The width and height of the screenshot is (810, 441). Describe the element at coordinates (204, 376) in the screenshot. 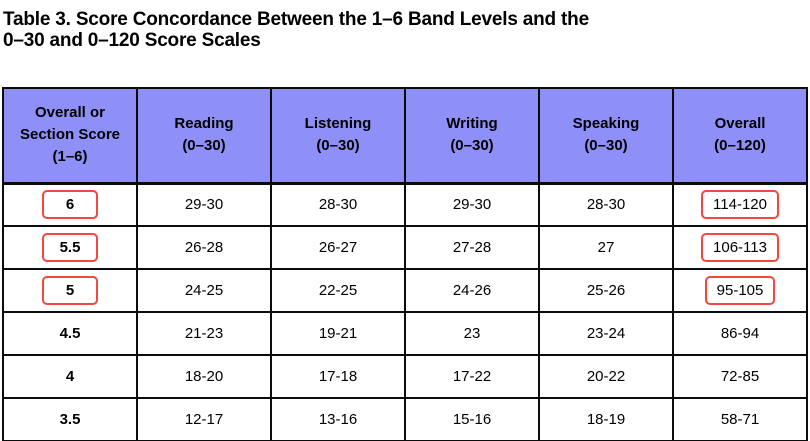

I see `reading-cell: 18-20` at that location.